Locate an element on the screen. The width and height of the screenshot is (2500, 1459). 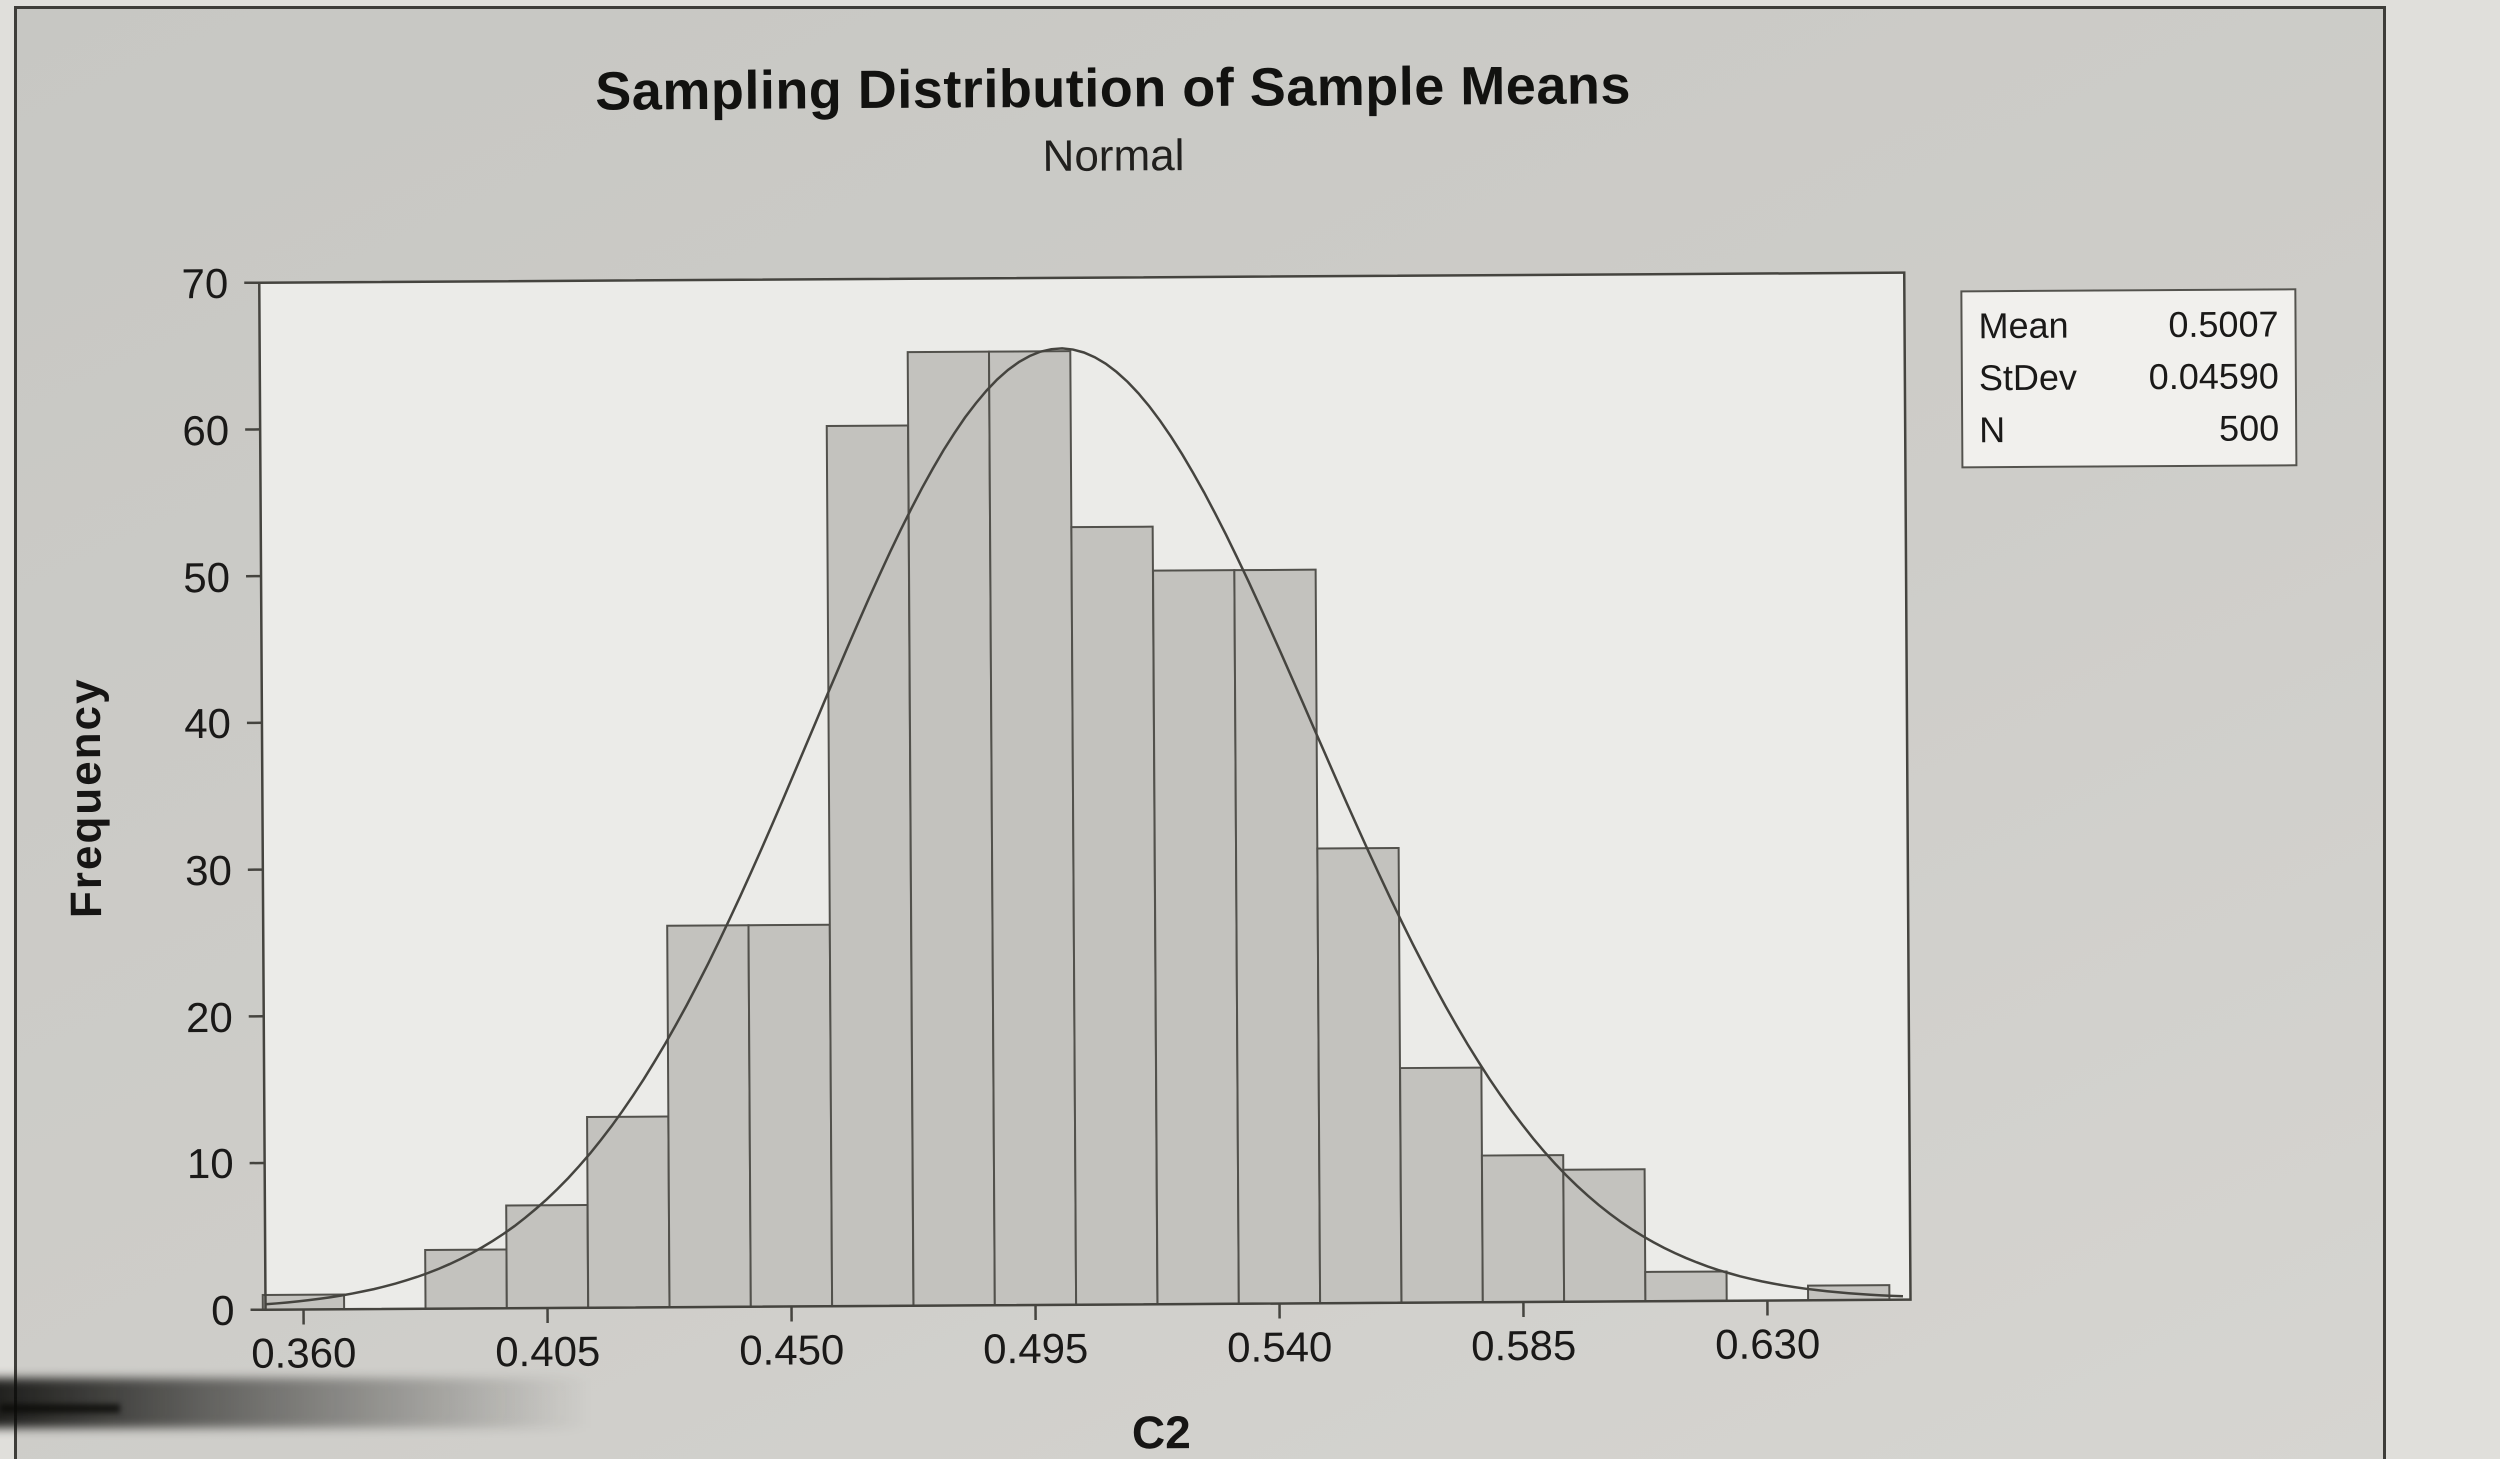
legend-row-n: N 500 is located at coordinates (2129, 429).